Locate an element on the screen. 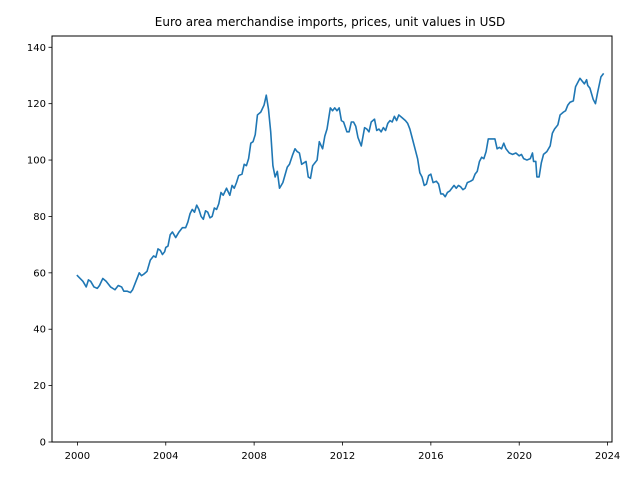 The height and width of the screenshot is (480, 640). x-tick-label: 2012 is located at coordinates (342, 456).